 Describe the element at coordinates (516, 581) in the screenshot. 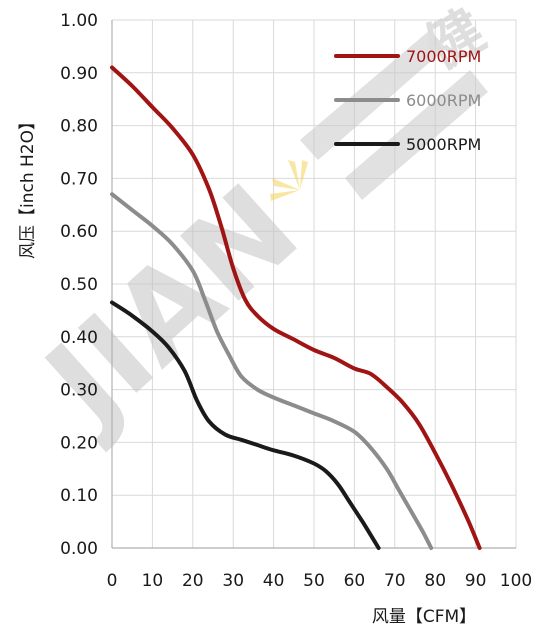

I see `x-tick-label: 100` at that location.